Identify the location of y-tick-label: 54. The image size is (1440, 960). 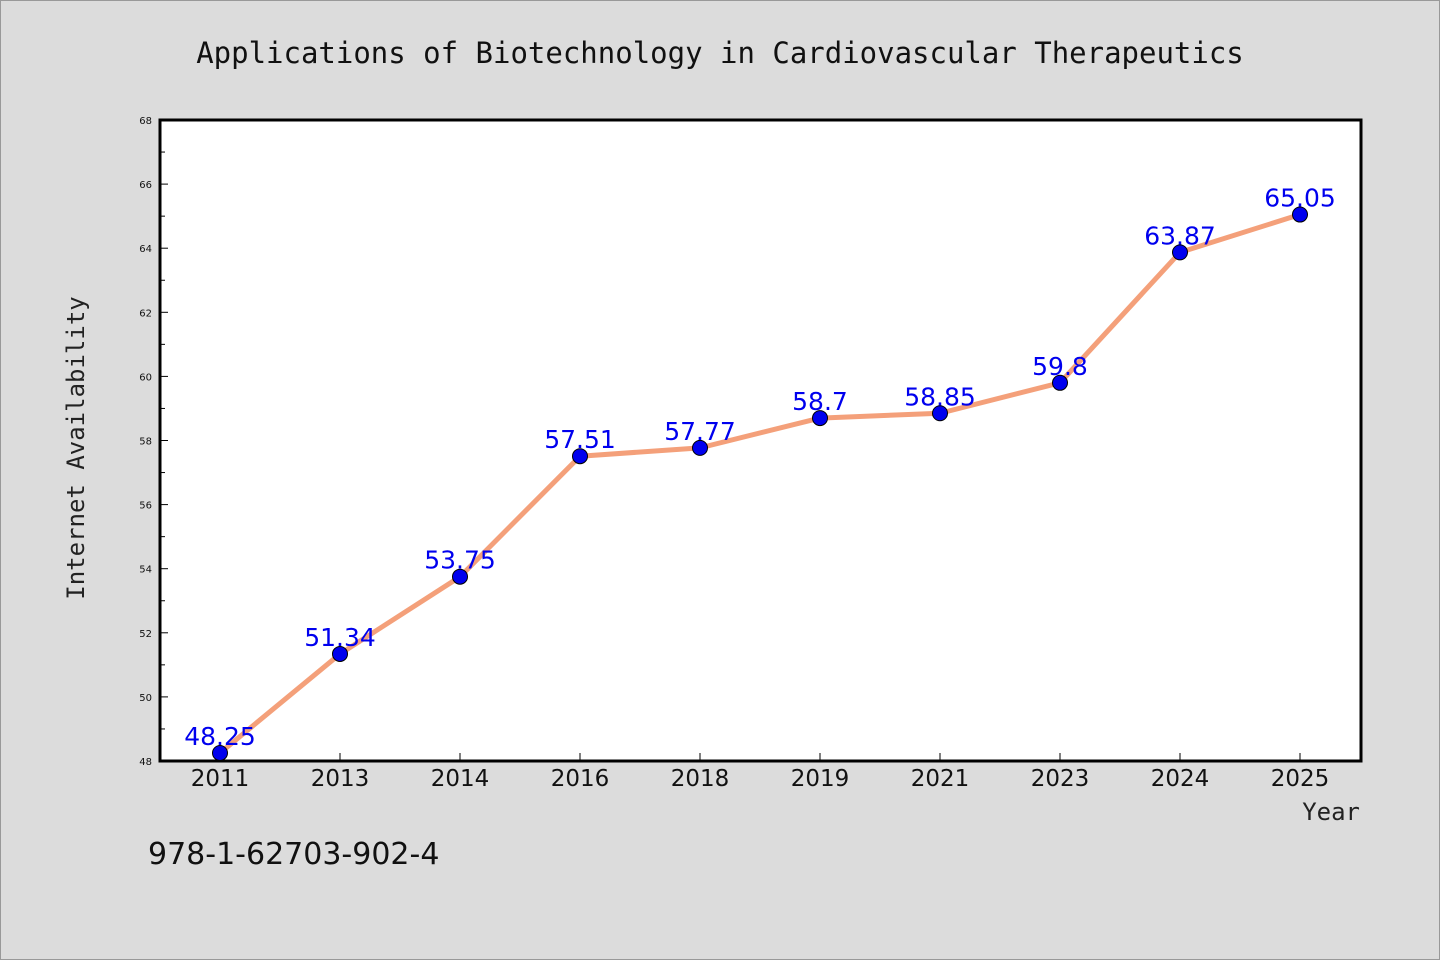
(145, 570).